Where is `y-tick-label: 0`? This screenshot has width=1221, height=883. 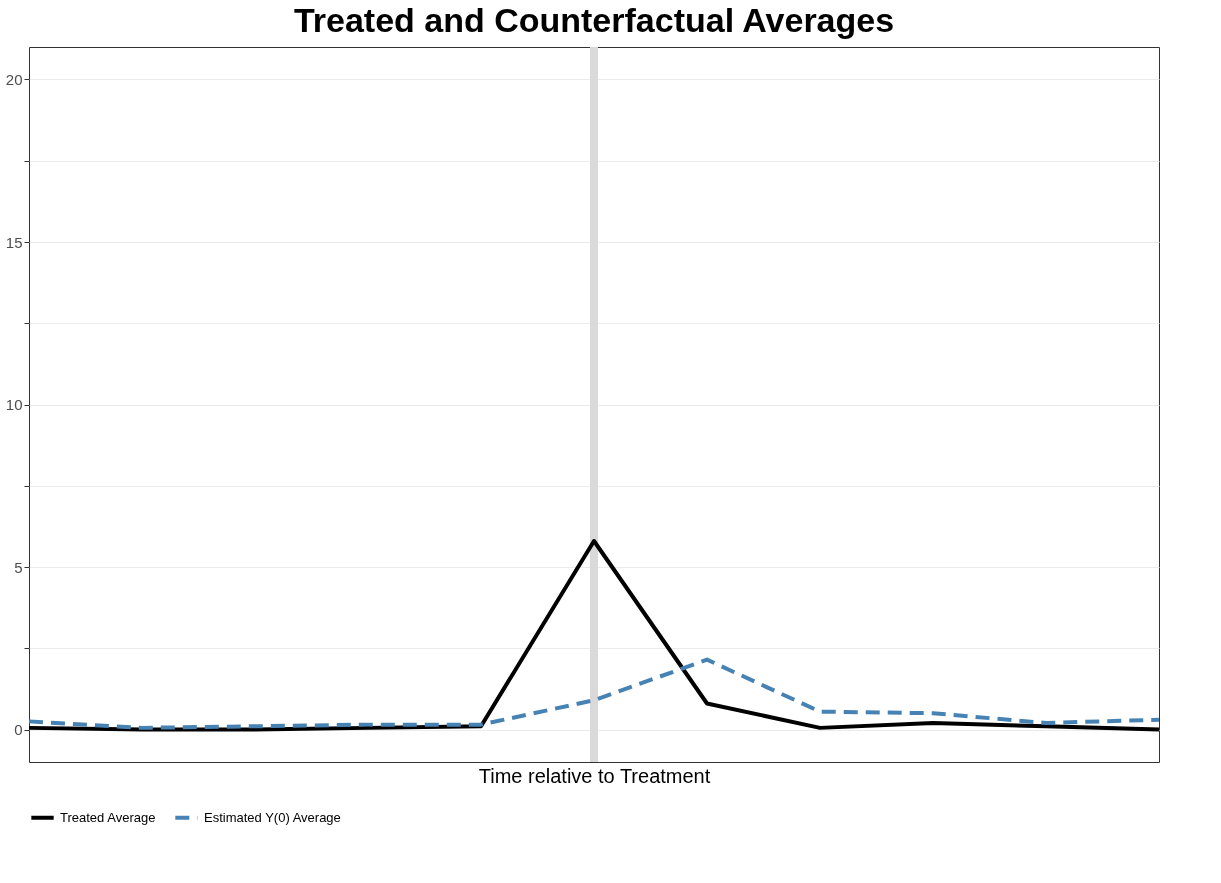
y-tick-label: 0 is located at coordinates (18, 729).